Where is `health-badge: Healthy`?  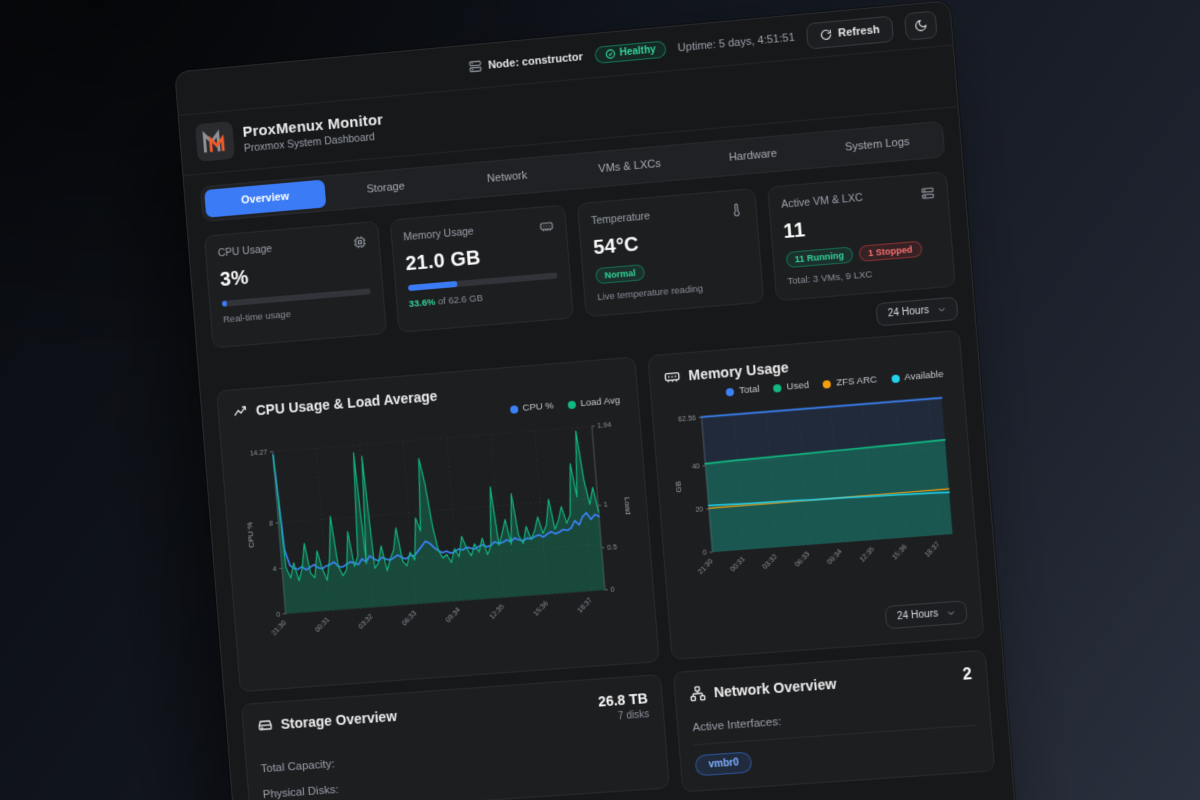
health-badge: Healthy is located at coordinates (630, 52).